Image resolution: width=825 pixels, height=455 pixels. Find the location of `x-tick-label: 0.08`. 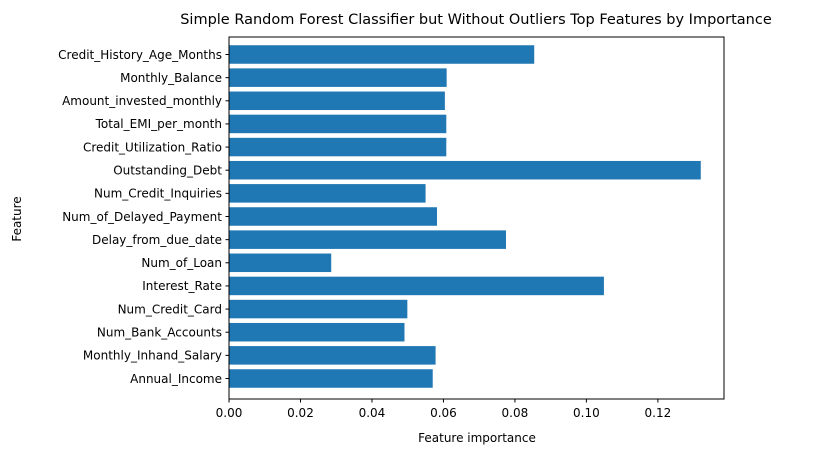

x-tick-label: 0.08 is located at coordinates (515, 413).